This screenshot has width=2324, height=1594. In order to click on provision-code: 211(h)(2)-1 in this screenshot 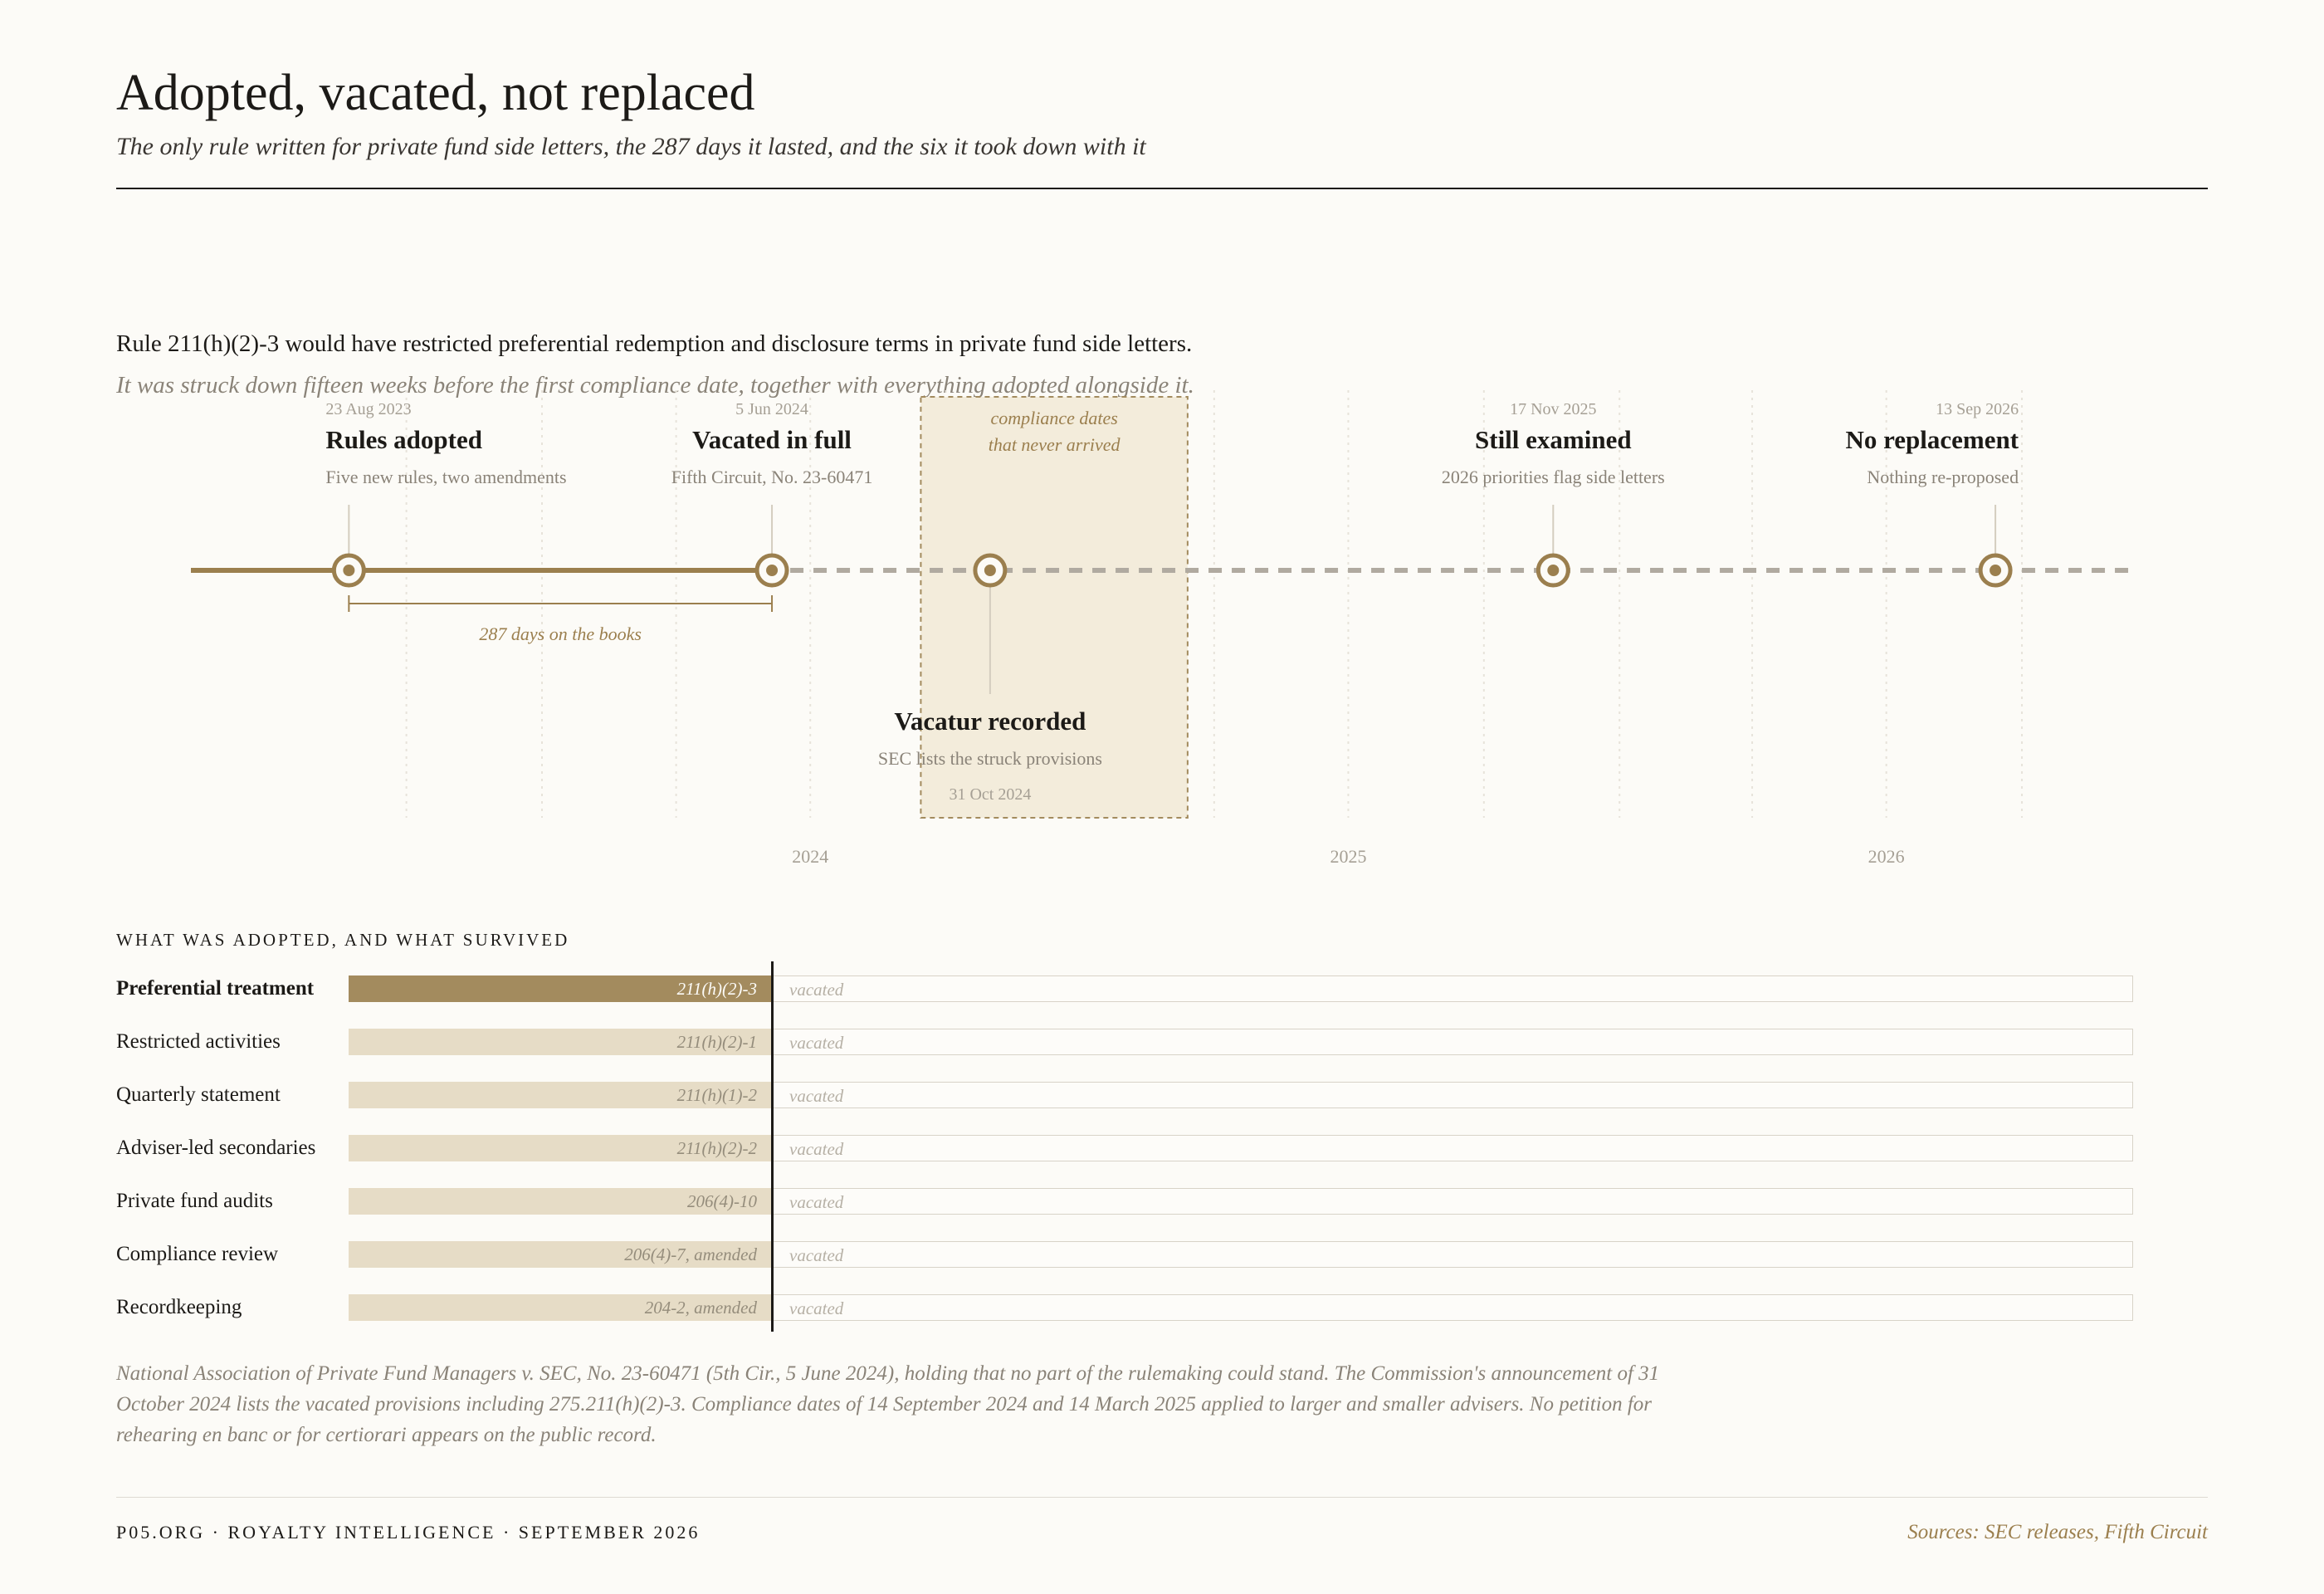, I will do `click(717, 1042)`.